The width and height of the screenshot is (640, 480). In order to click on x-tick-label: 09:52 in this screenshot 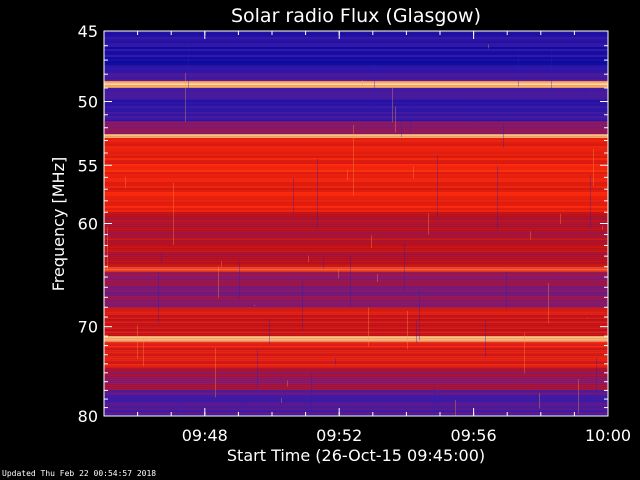, I will do `click(339, 435)`.